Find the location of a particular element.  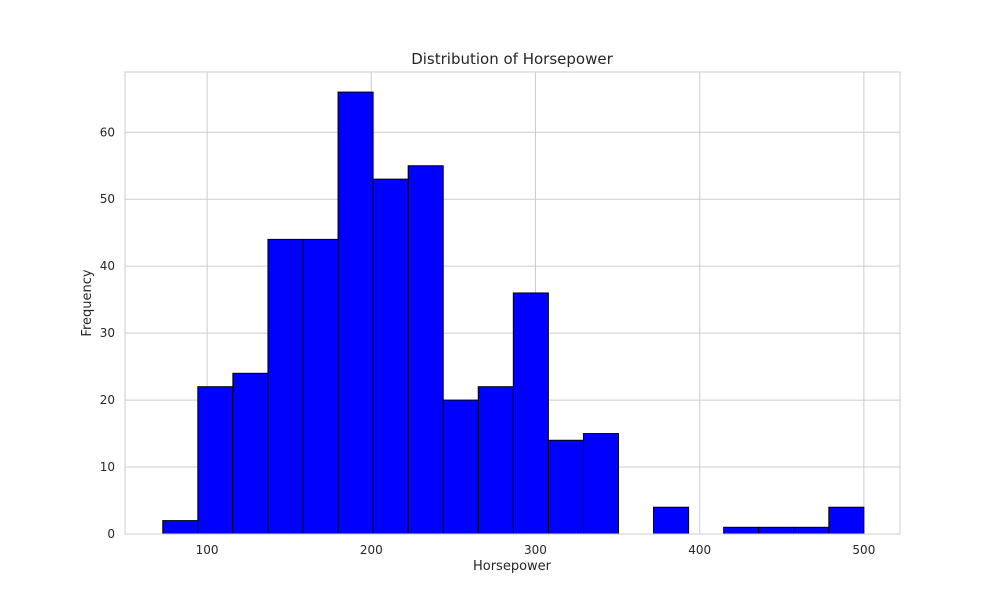

y-tick-label: 50 is located at coordinates (107, 199).